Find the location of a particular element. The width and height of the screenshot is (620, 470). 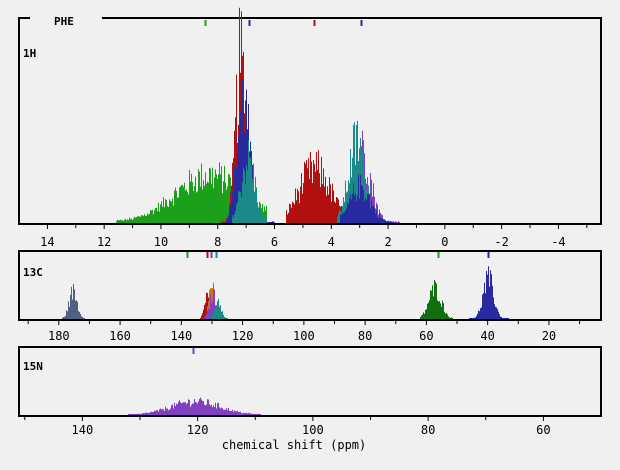

x-tick-label: 0 is located at coordinates (444, 242).